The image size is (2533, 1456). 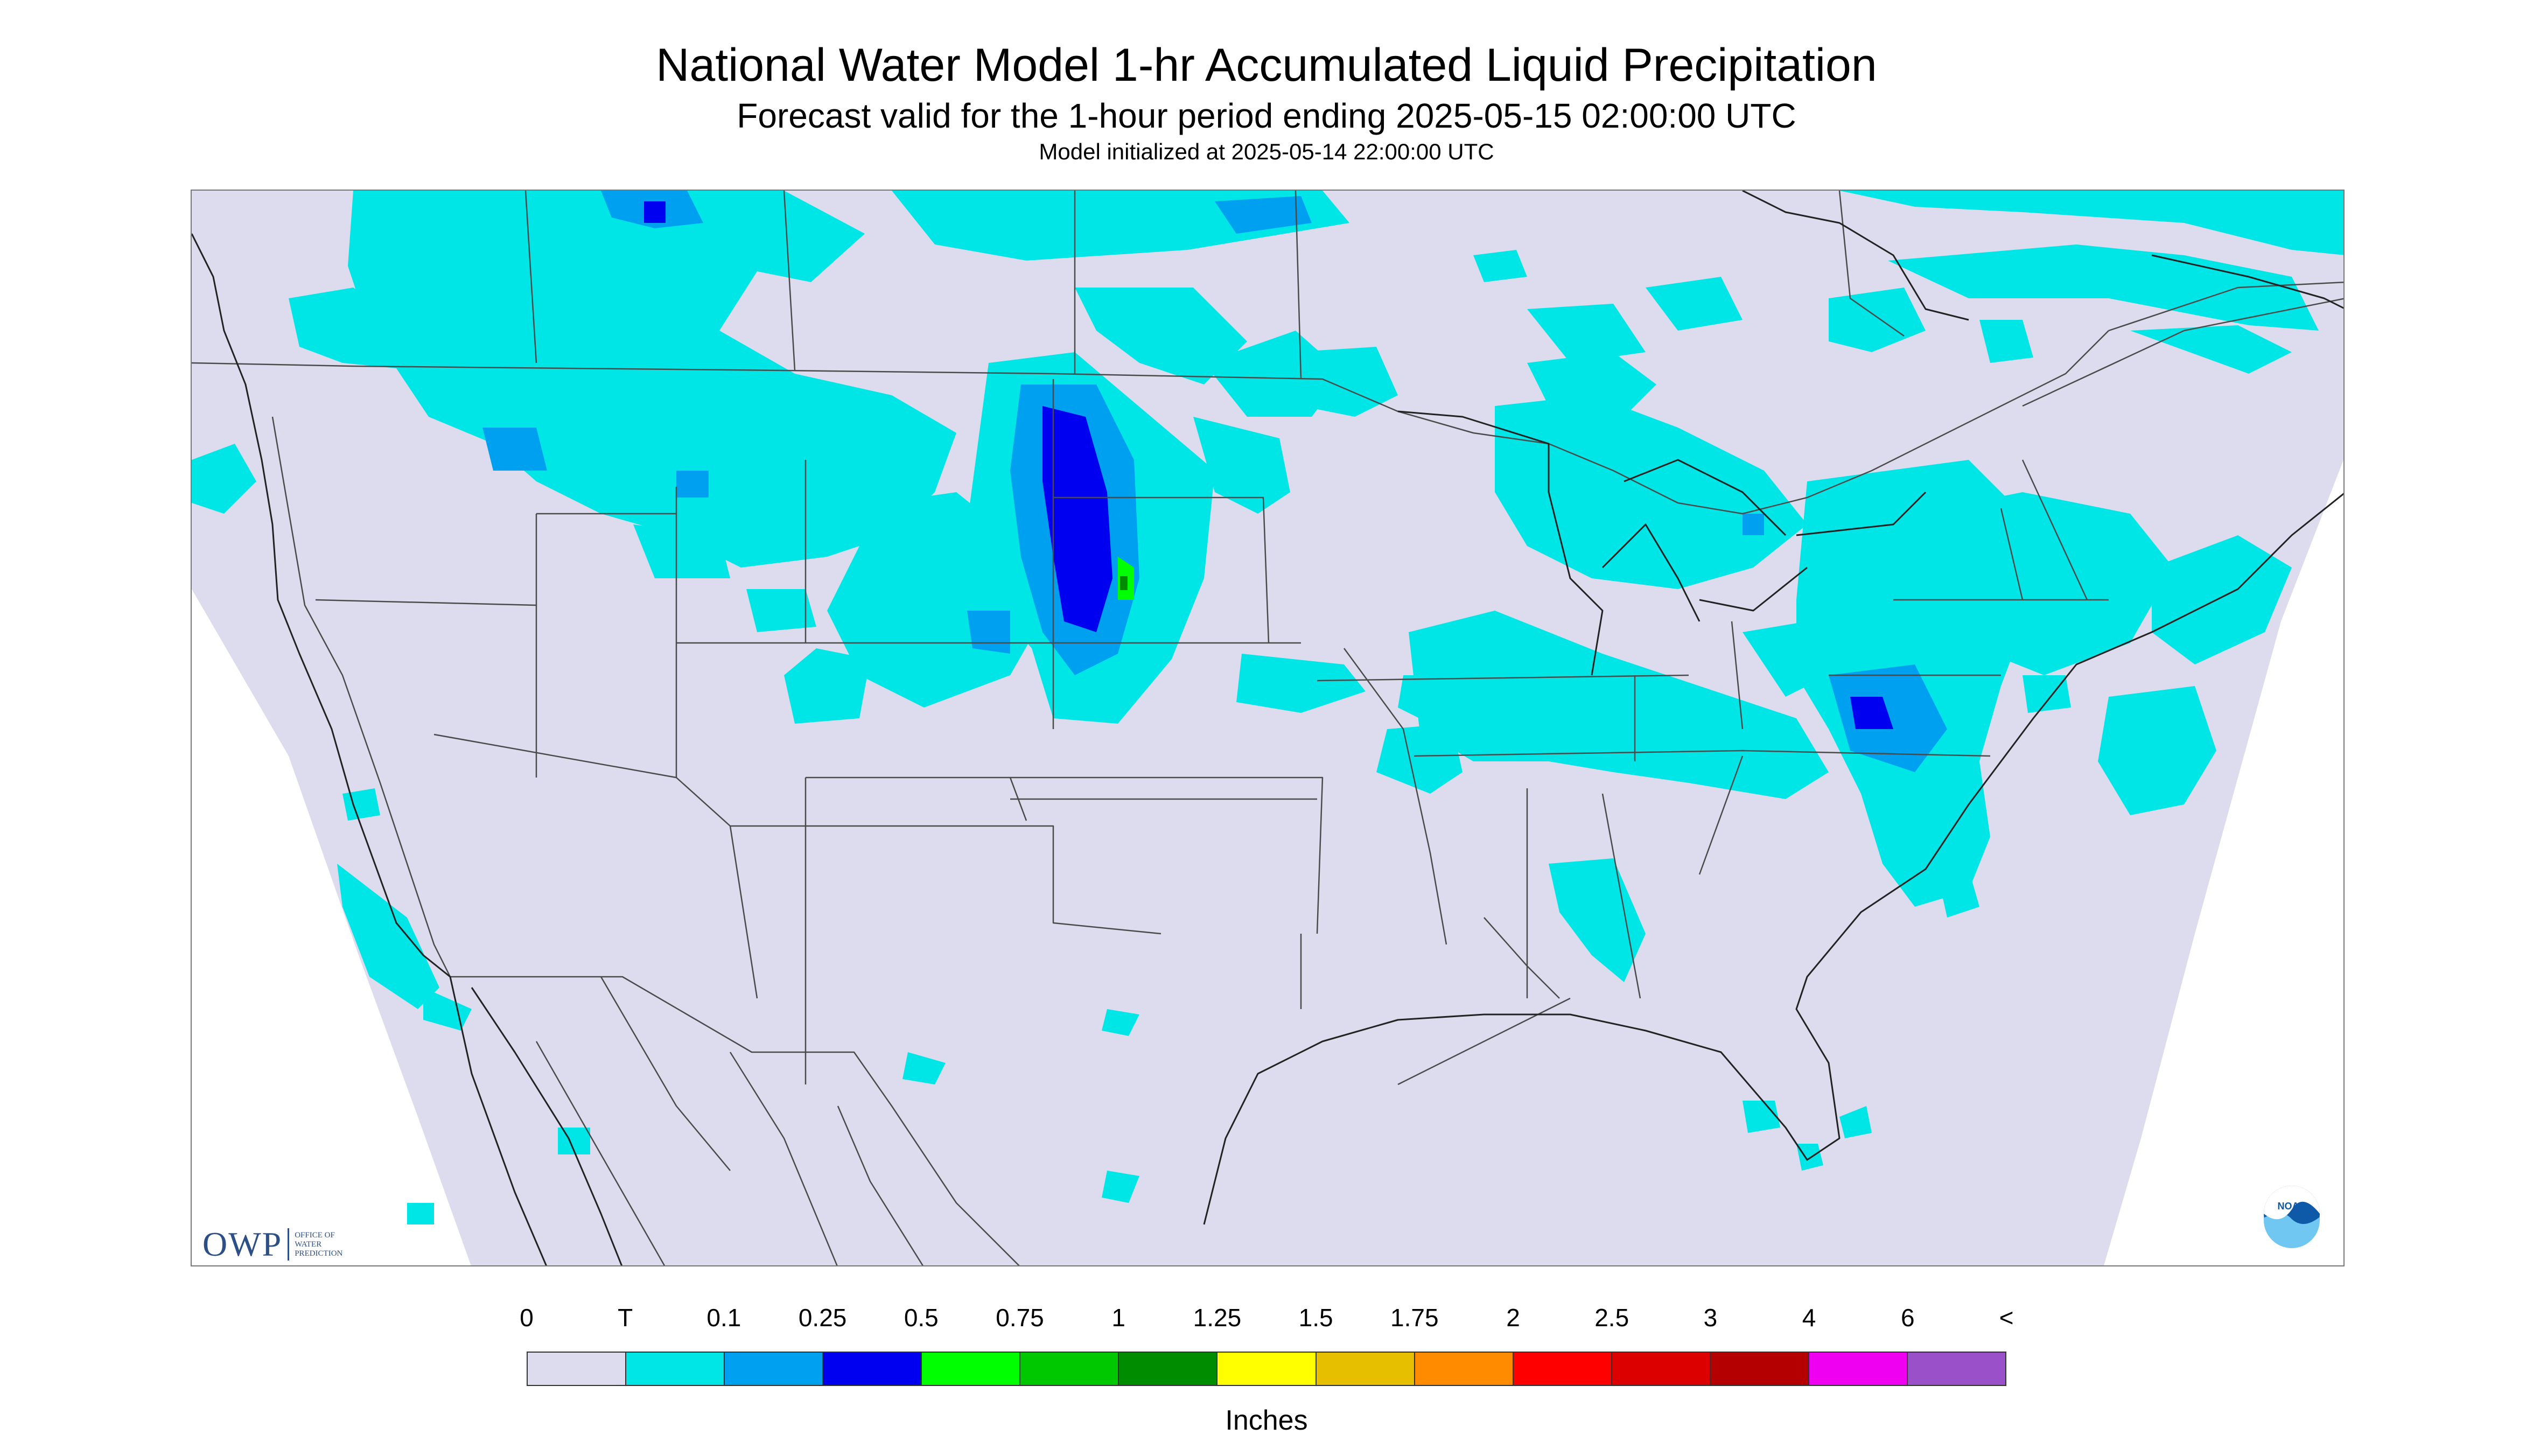 I want to click on noaa-wordmark: NOAA, so click(x=2292, y=1206).